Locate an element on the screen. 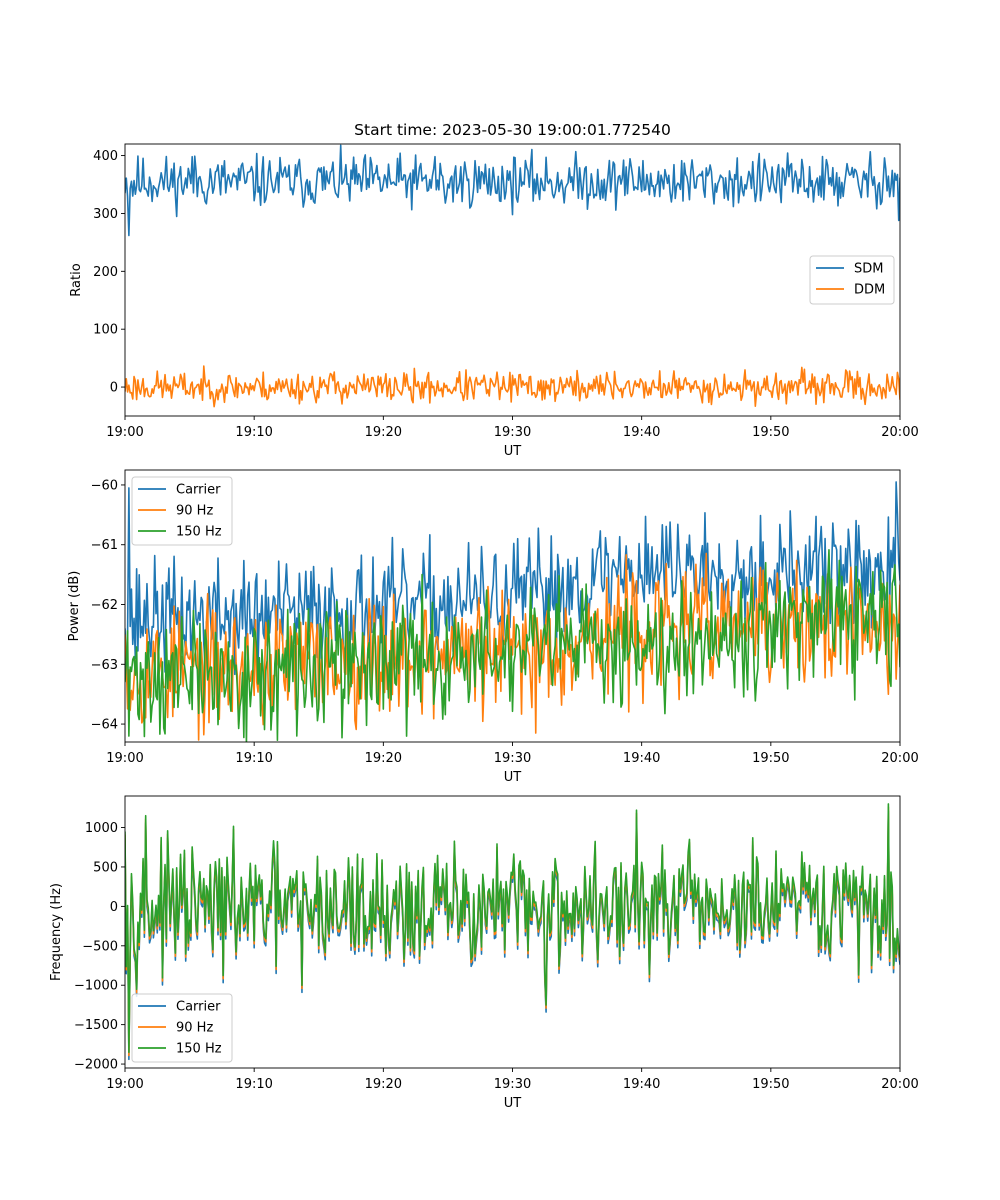  legend-label: SDM is located at coordinates (868, 269).